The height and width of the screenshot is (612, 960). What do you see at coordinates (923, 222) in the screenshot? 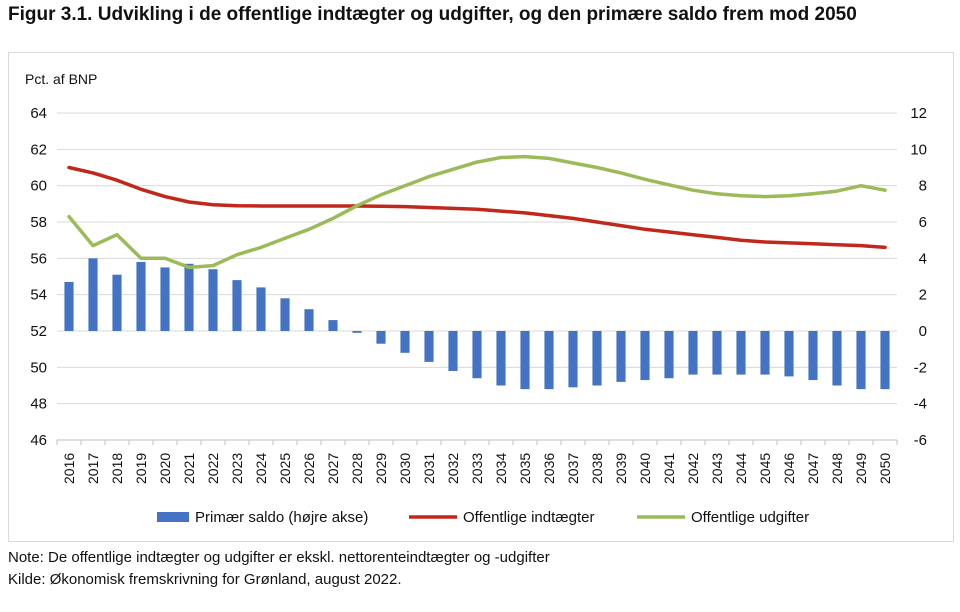
I see `y-right-tick-label: 6` at bounding box center [923, 222].